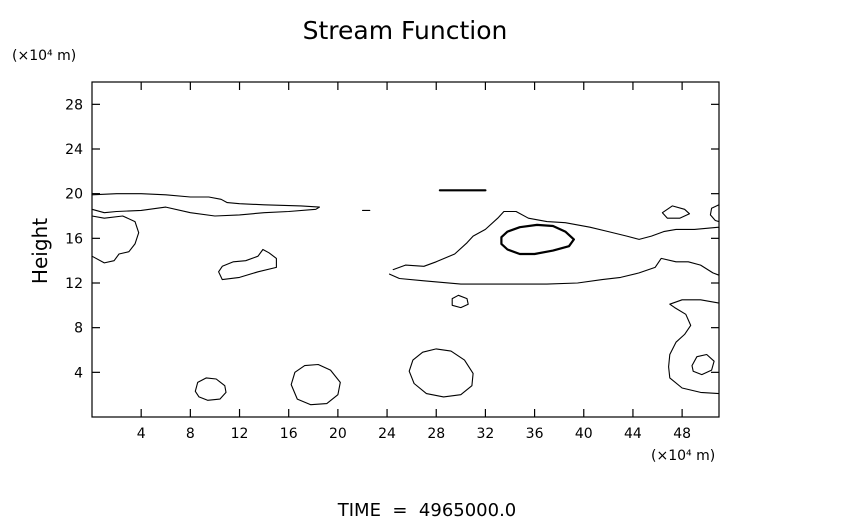 The image size is (854, 519). What do you see at coordinates (190, 434) in the screenshot?
I see `x-tick-label: 8` at bounding box center [190, 434].